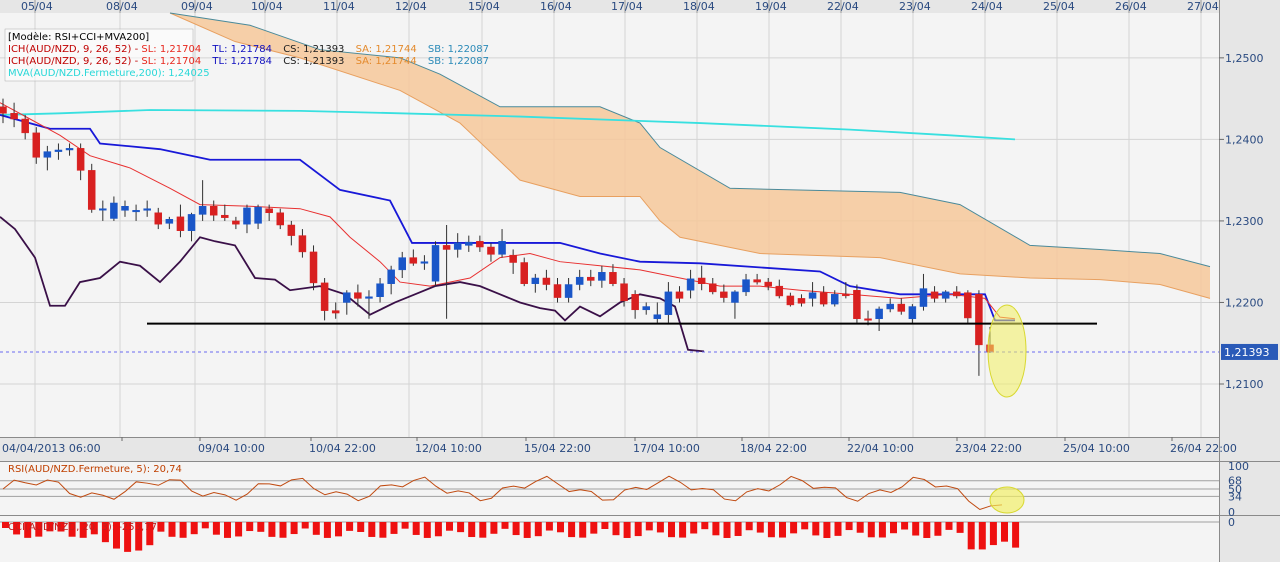  Describe the element at coordinates (1249, 281) in the screenshot. I see `price-axis-panel` at that location.